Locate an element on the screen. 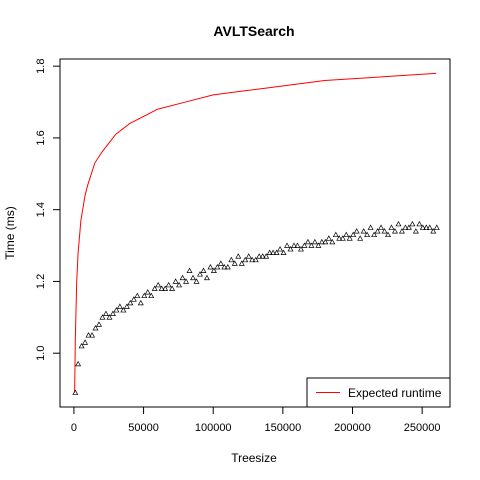  x-tick-label: 0 is located at coordinates (74, 428).